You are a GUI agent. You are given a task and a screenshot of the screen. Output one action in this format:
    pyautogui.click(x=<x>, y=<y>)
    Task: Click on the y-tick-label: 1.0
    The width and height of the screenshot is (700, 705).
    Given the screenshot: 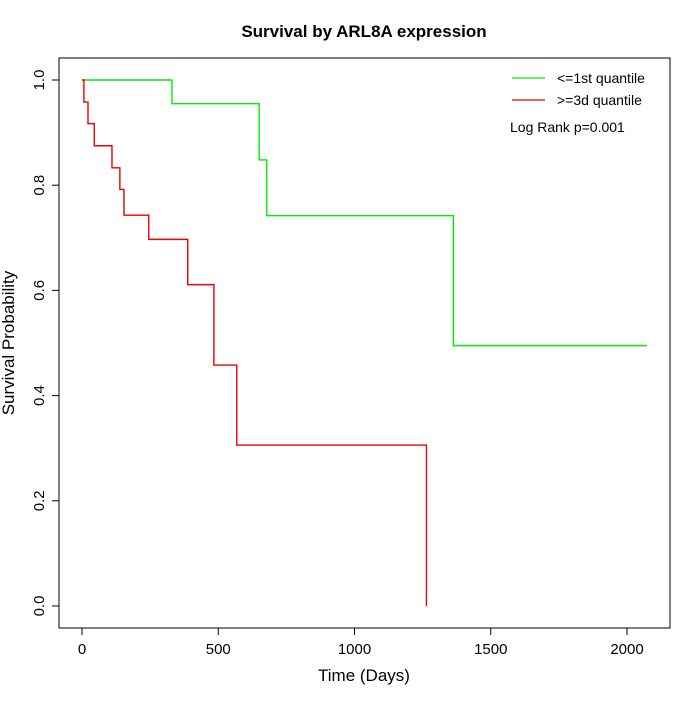 What is the action you would take?
    pyautogui.click(x=39, y=80)
    